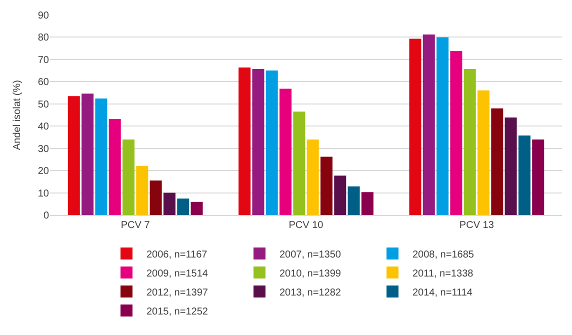 The image size is (572, 335). Describe the element at coordinates (177, 254) in the screenshot. I see `legend-label: 2006, n=1167` at that location.